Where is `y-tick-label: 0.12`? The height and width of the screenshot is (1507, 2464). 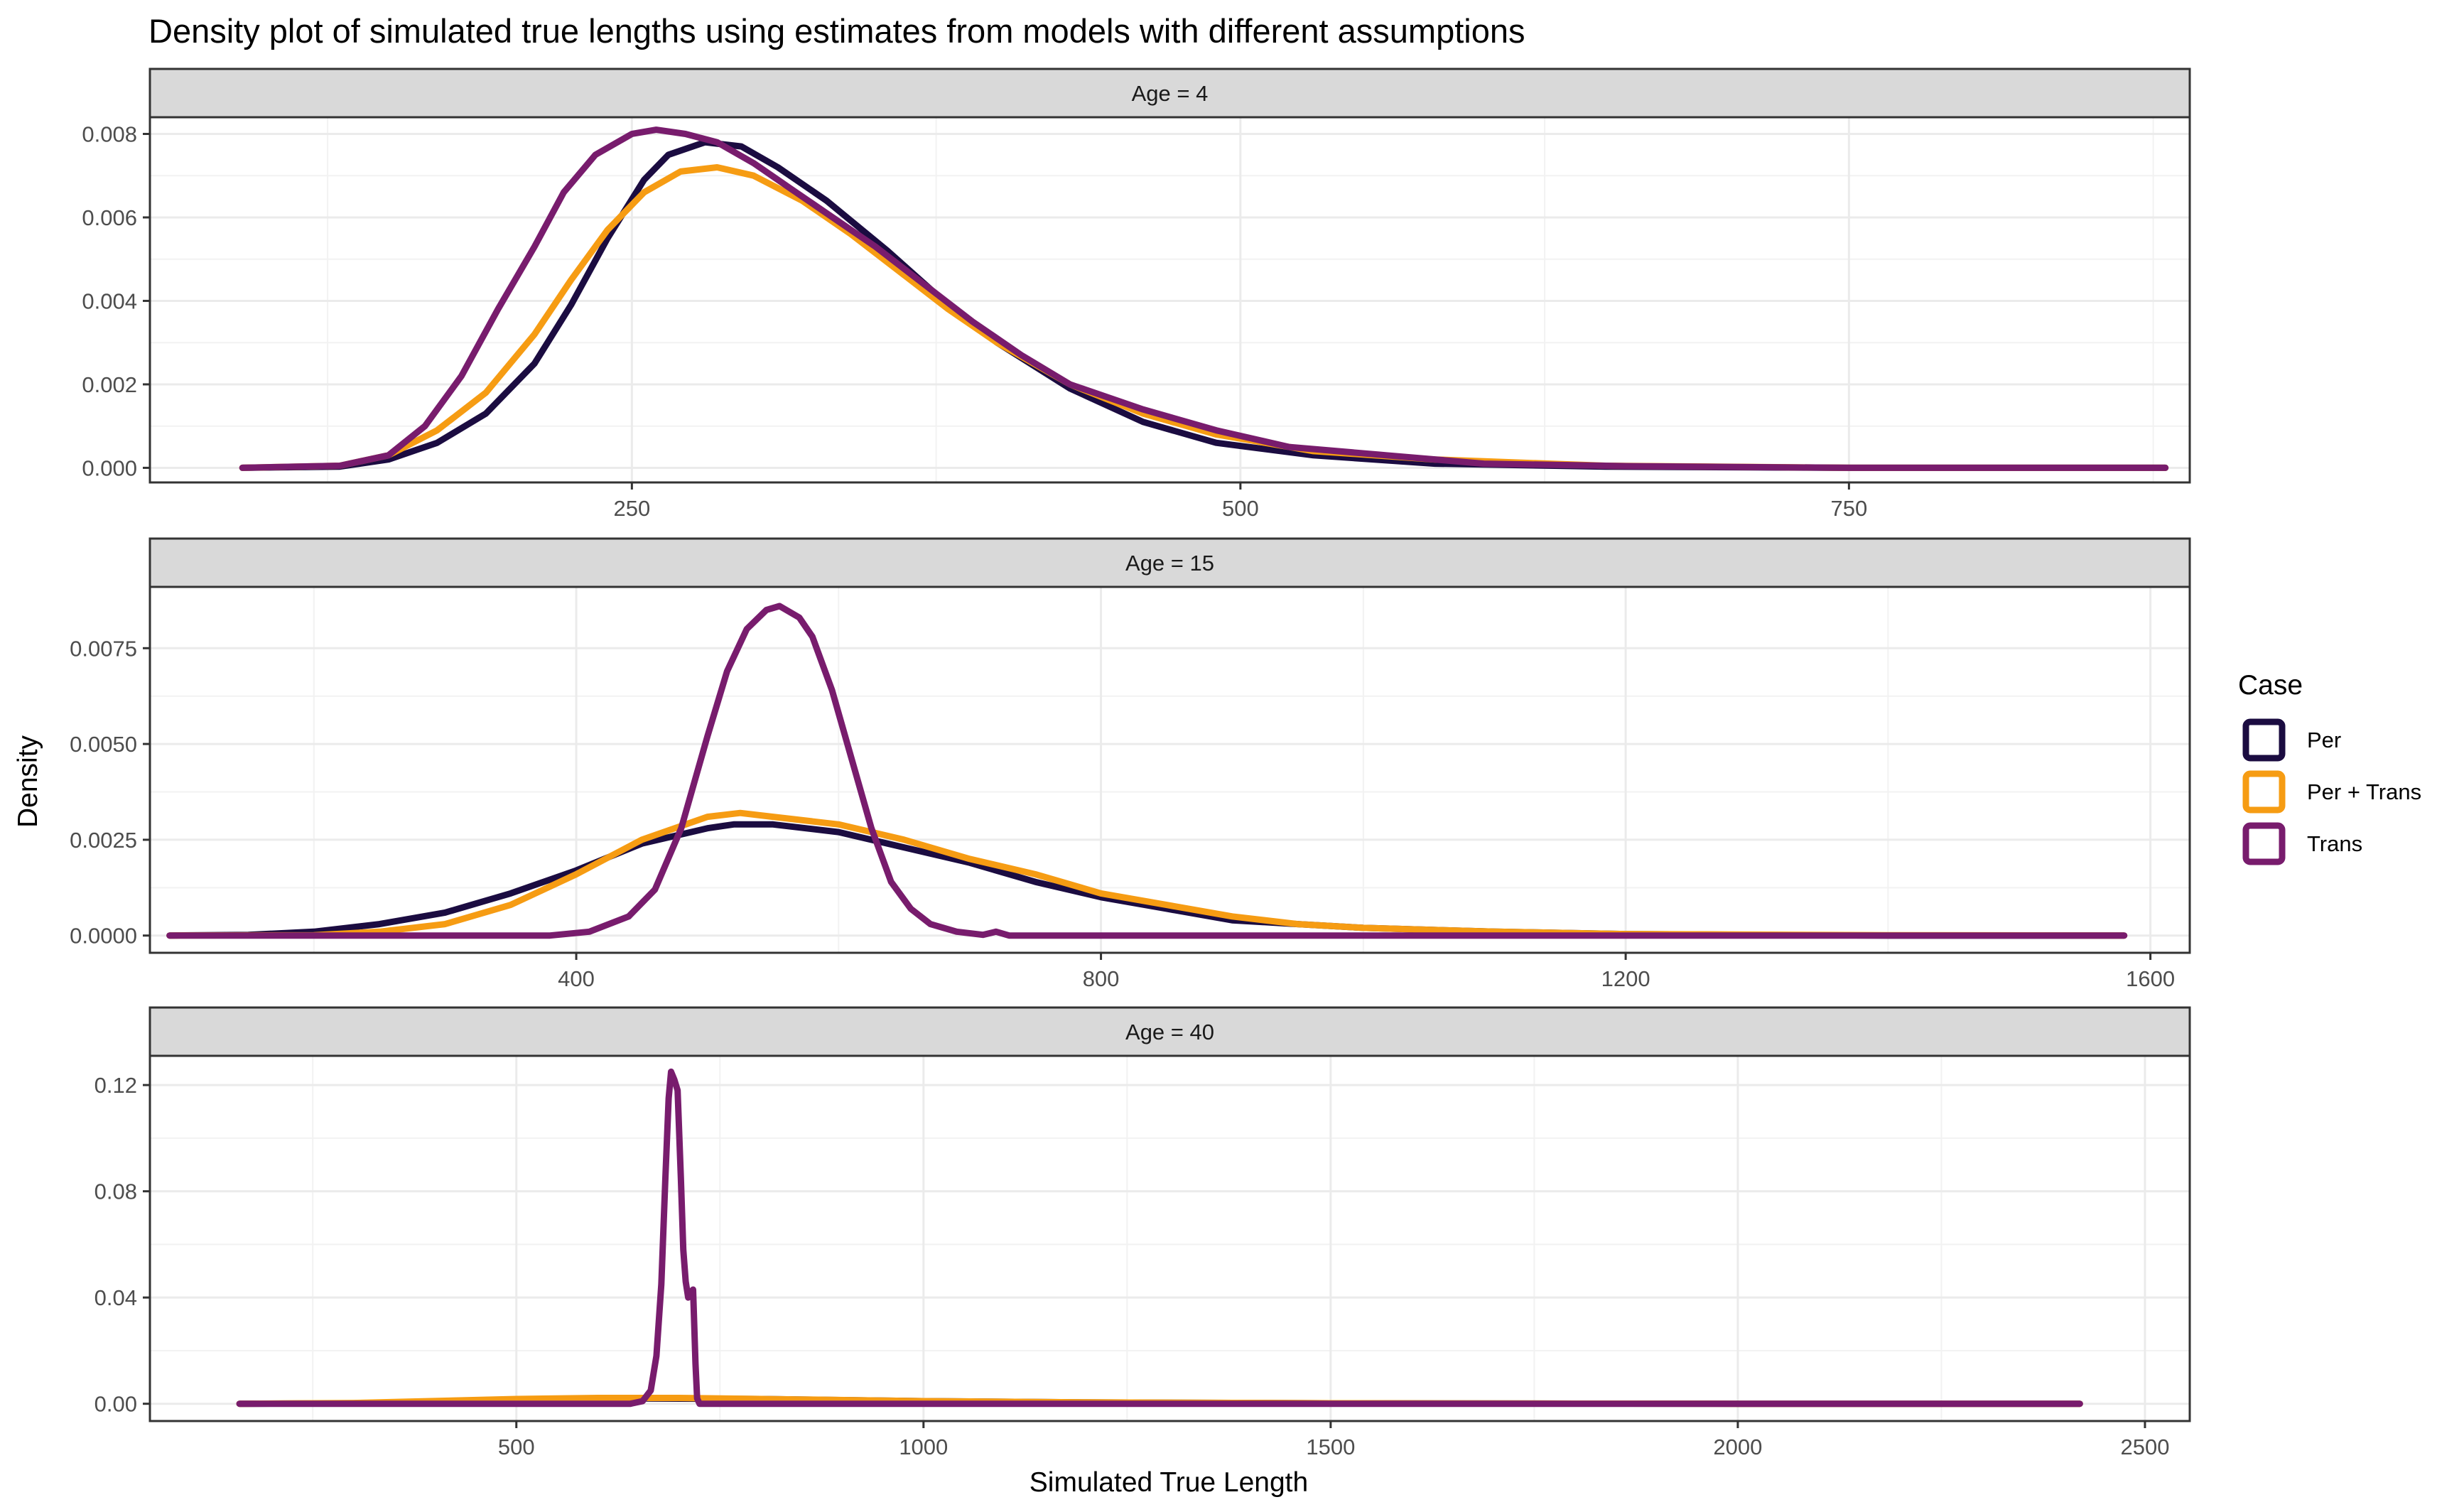 y-tick-label: 0.12 is located at coordinates (115, 1085).